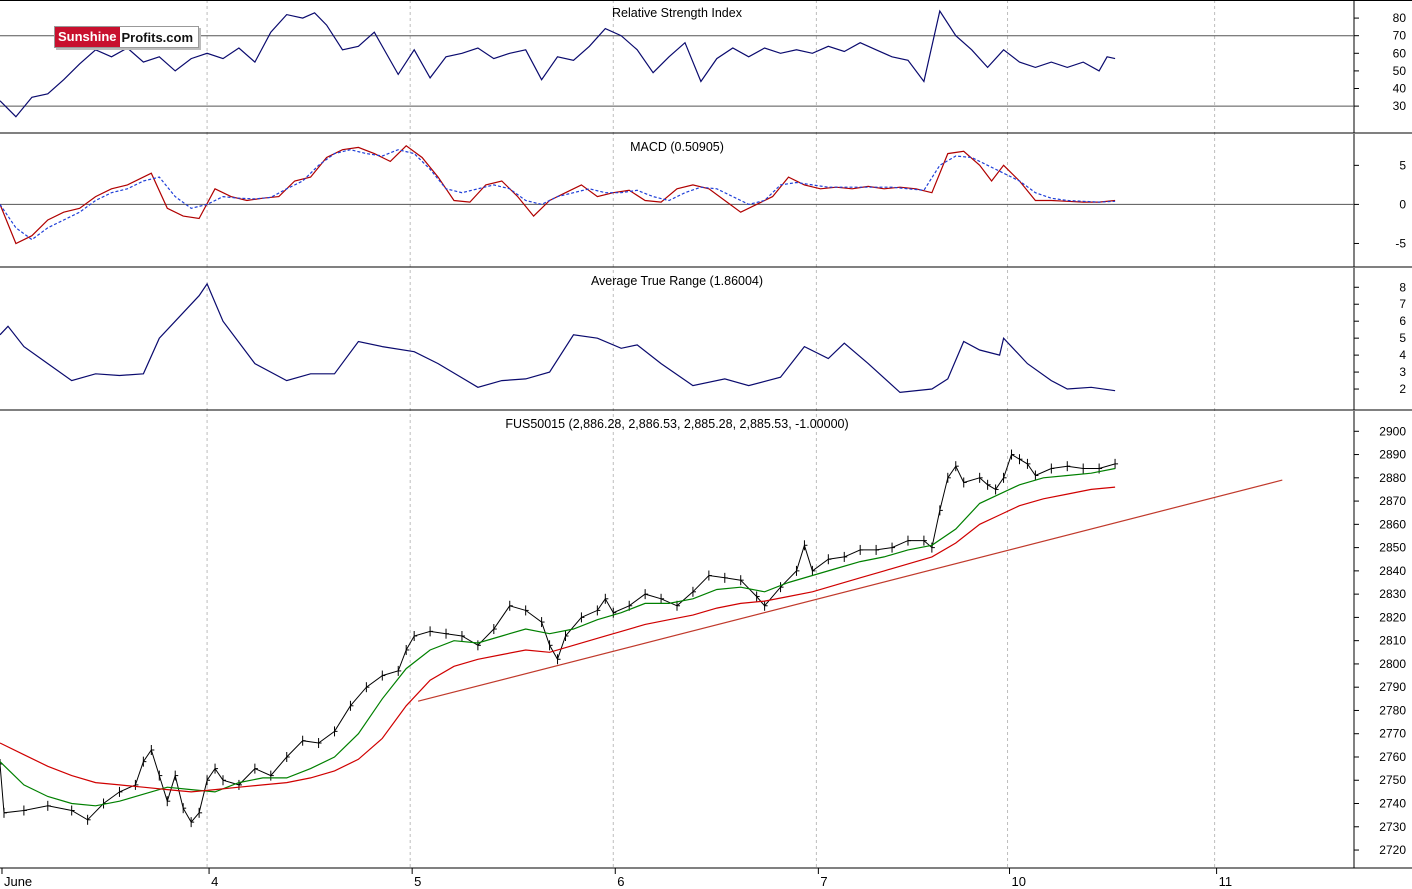  Describe the element at coordinates (677, 13) in the screenshot. I see `panel-title: Relative Strength Index` at that location.